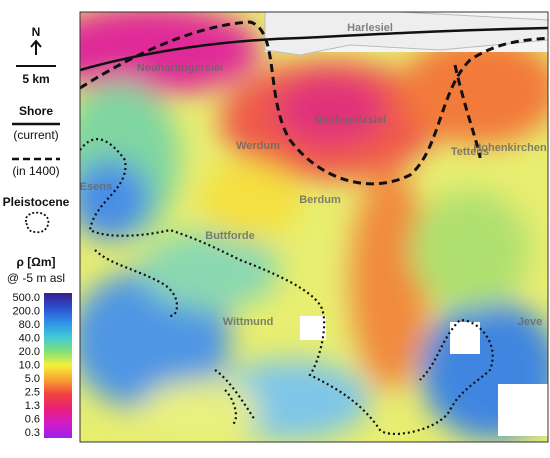  Describe the element at coordinates (29, 325) in the screenshot. I see `colorbar-label: 80.0` at that location.